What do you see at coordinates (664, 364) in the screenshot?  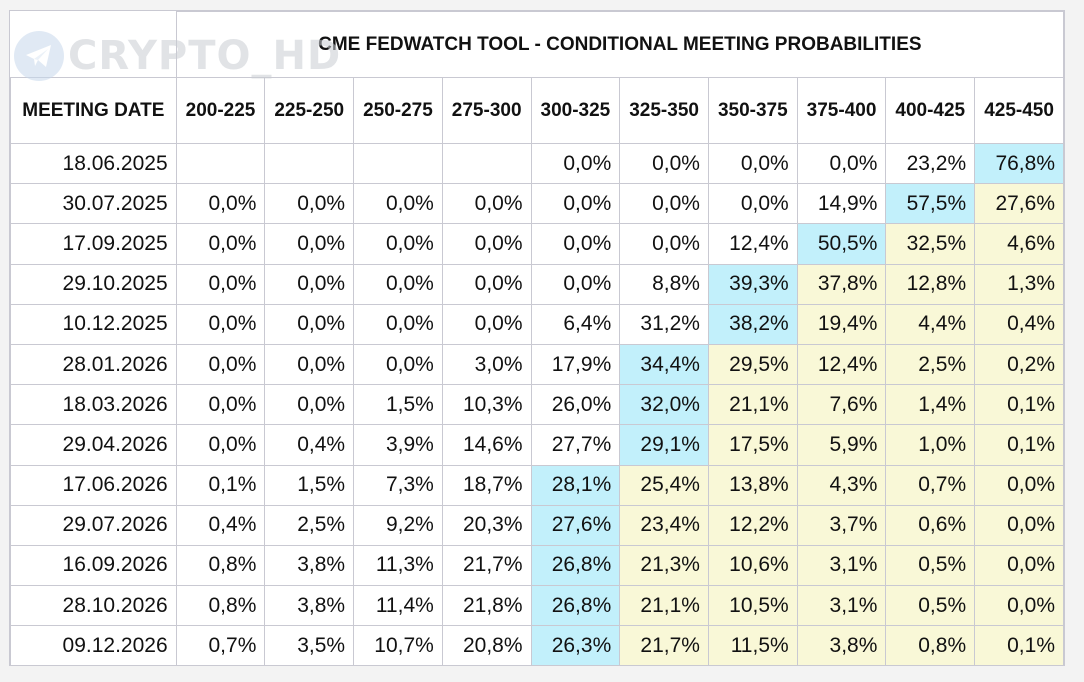 I see `probability-cell: 34,4%` at bounding box center [664, 364].